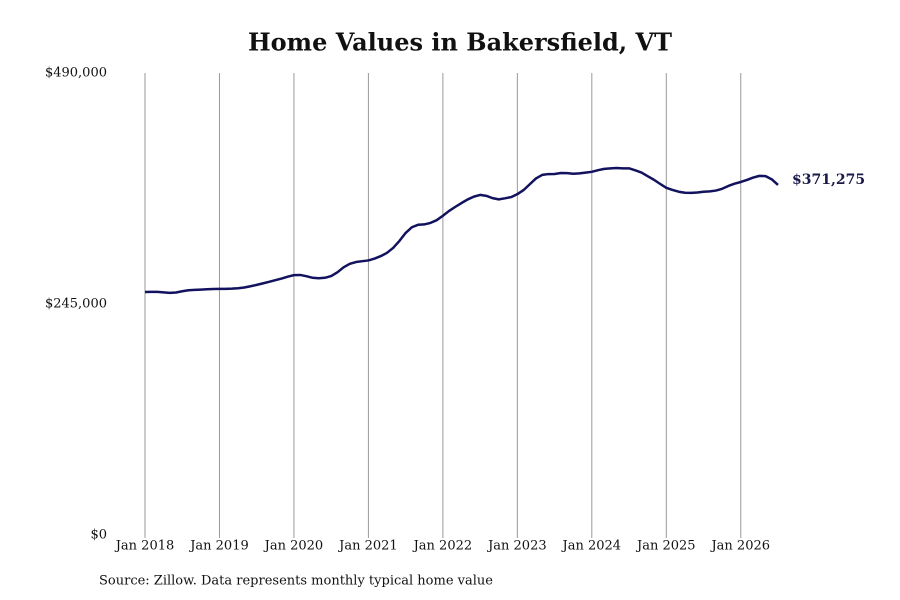  I want to click on value-label: $371,275, so click(828, 180).